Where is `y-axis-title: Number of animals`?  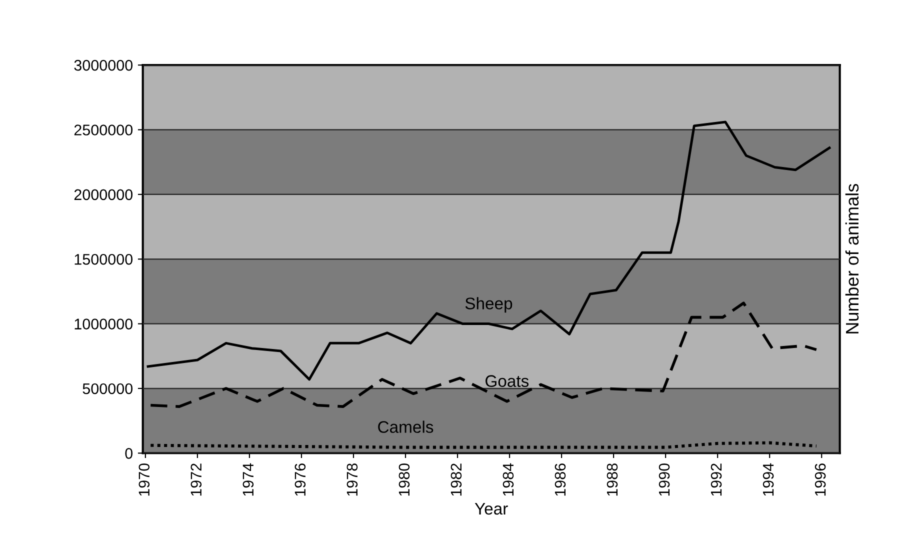
y-axis-title: Number of animals is located at coordinates (852, 259).